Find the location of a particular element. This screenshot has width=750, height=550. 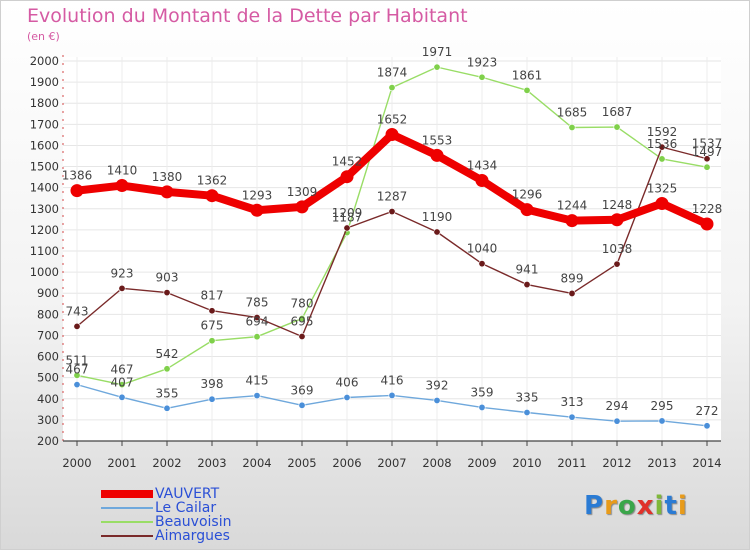

data-label-aimargues: 817 is located at coordinates (212, 296).